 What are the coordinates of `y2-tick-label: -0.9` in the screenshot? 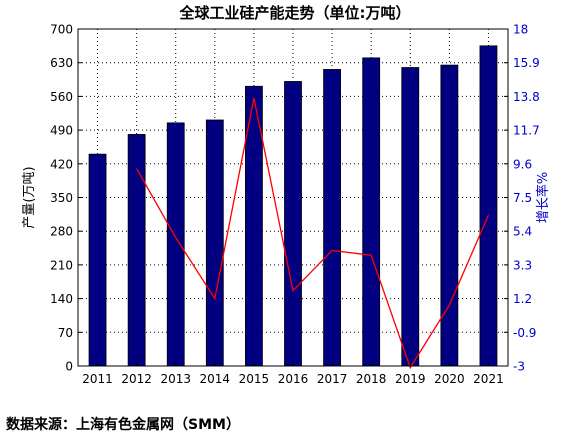 It's located at (524, 333).